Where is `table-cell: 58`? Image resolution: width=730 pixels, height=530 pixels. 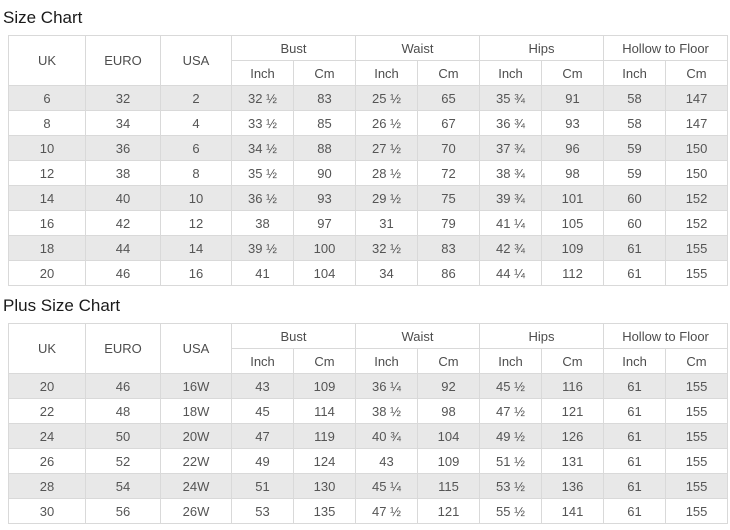 table-cell: 58 is located at coordinates (635, 123).